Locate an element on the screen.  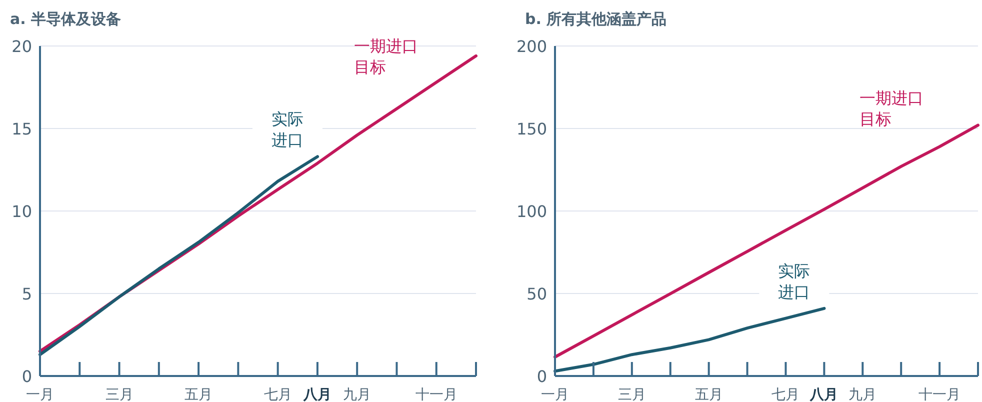
y-tick-label: 5 is located at coordinates (27, 294).